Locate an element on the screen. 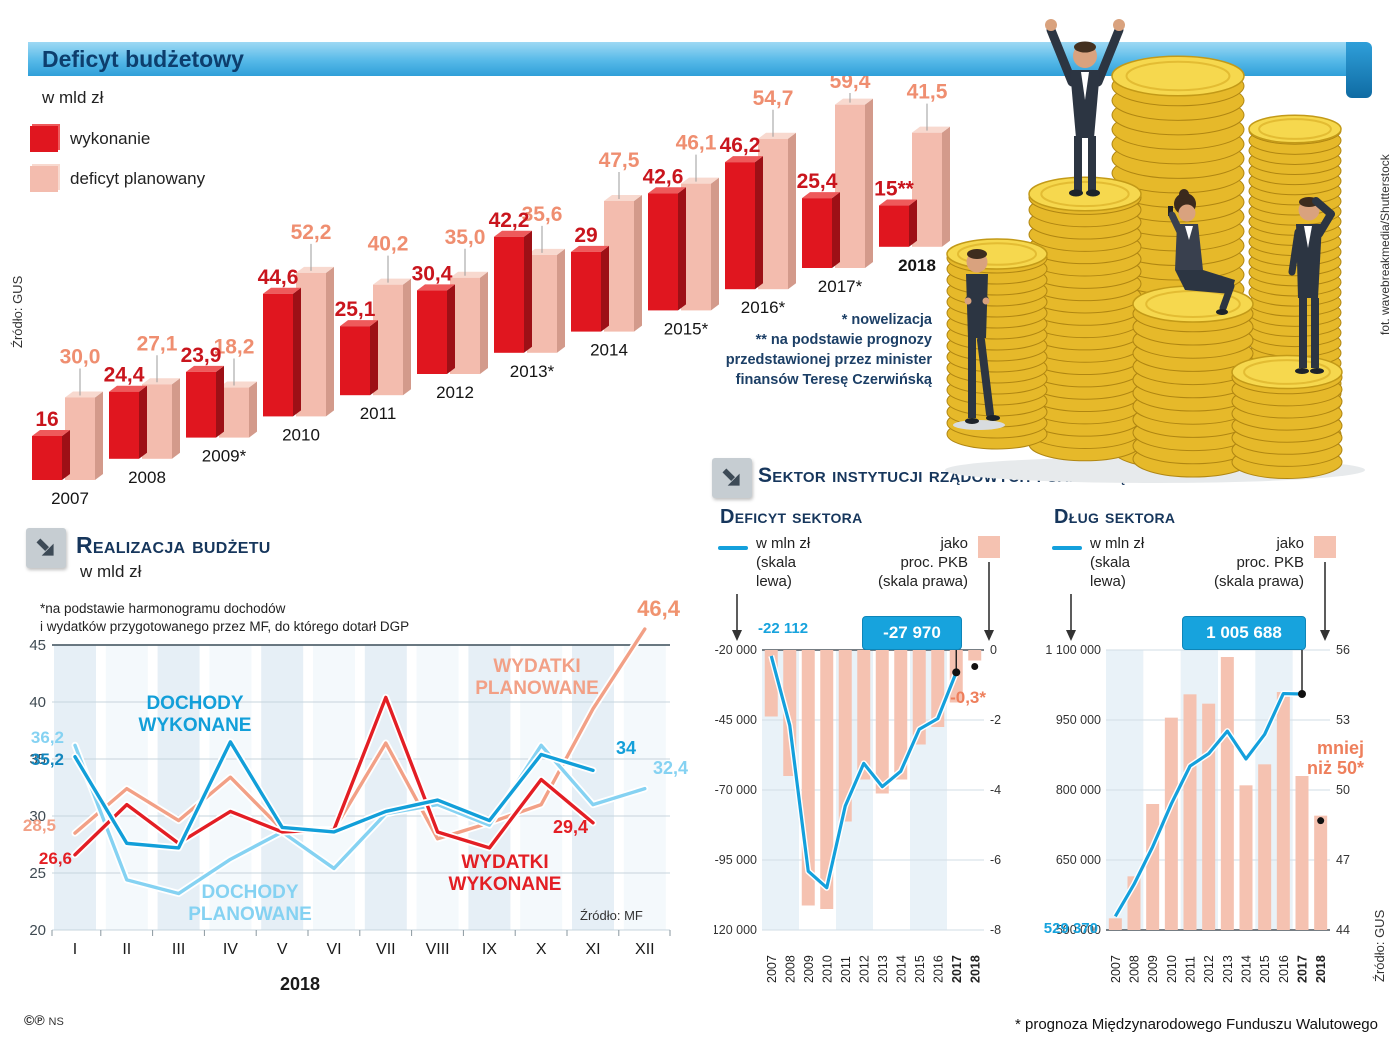 The image size is (1400, 1049). svg-text: VI is located at coordinates (333, 949).